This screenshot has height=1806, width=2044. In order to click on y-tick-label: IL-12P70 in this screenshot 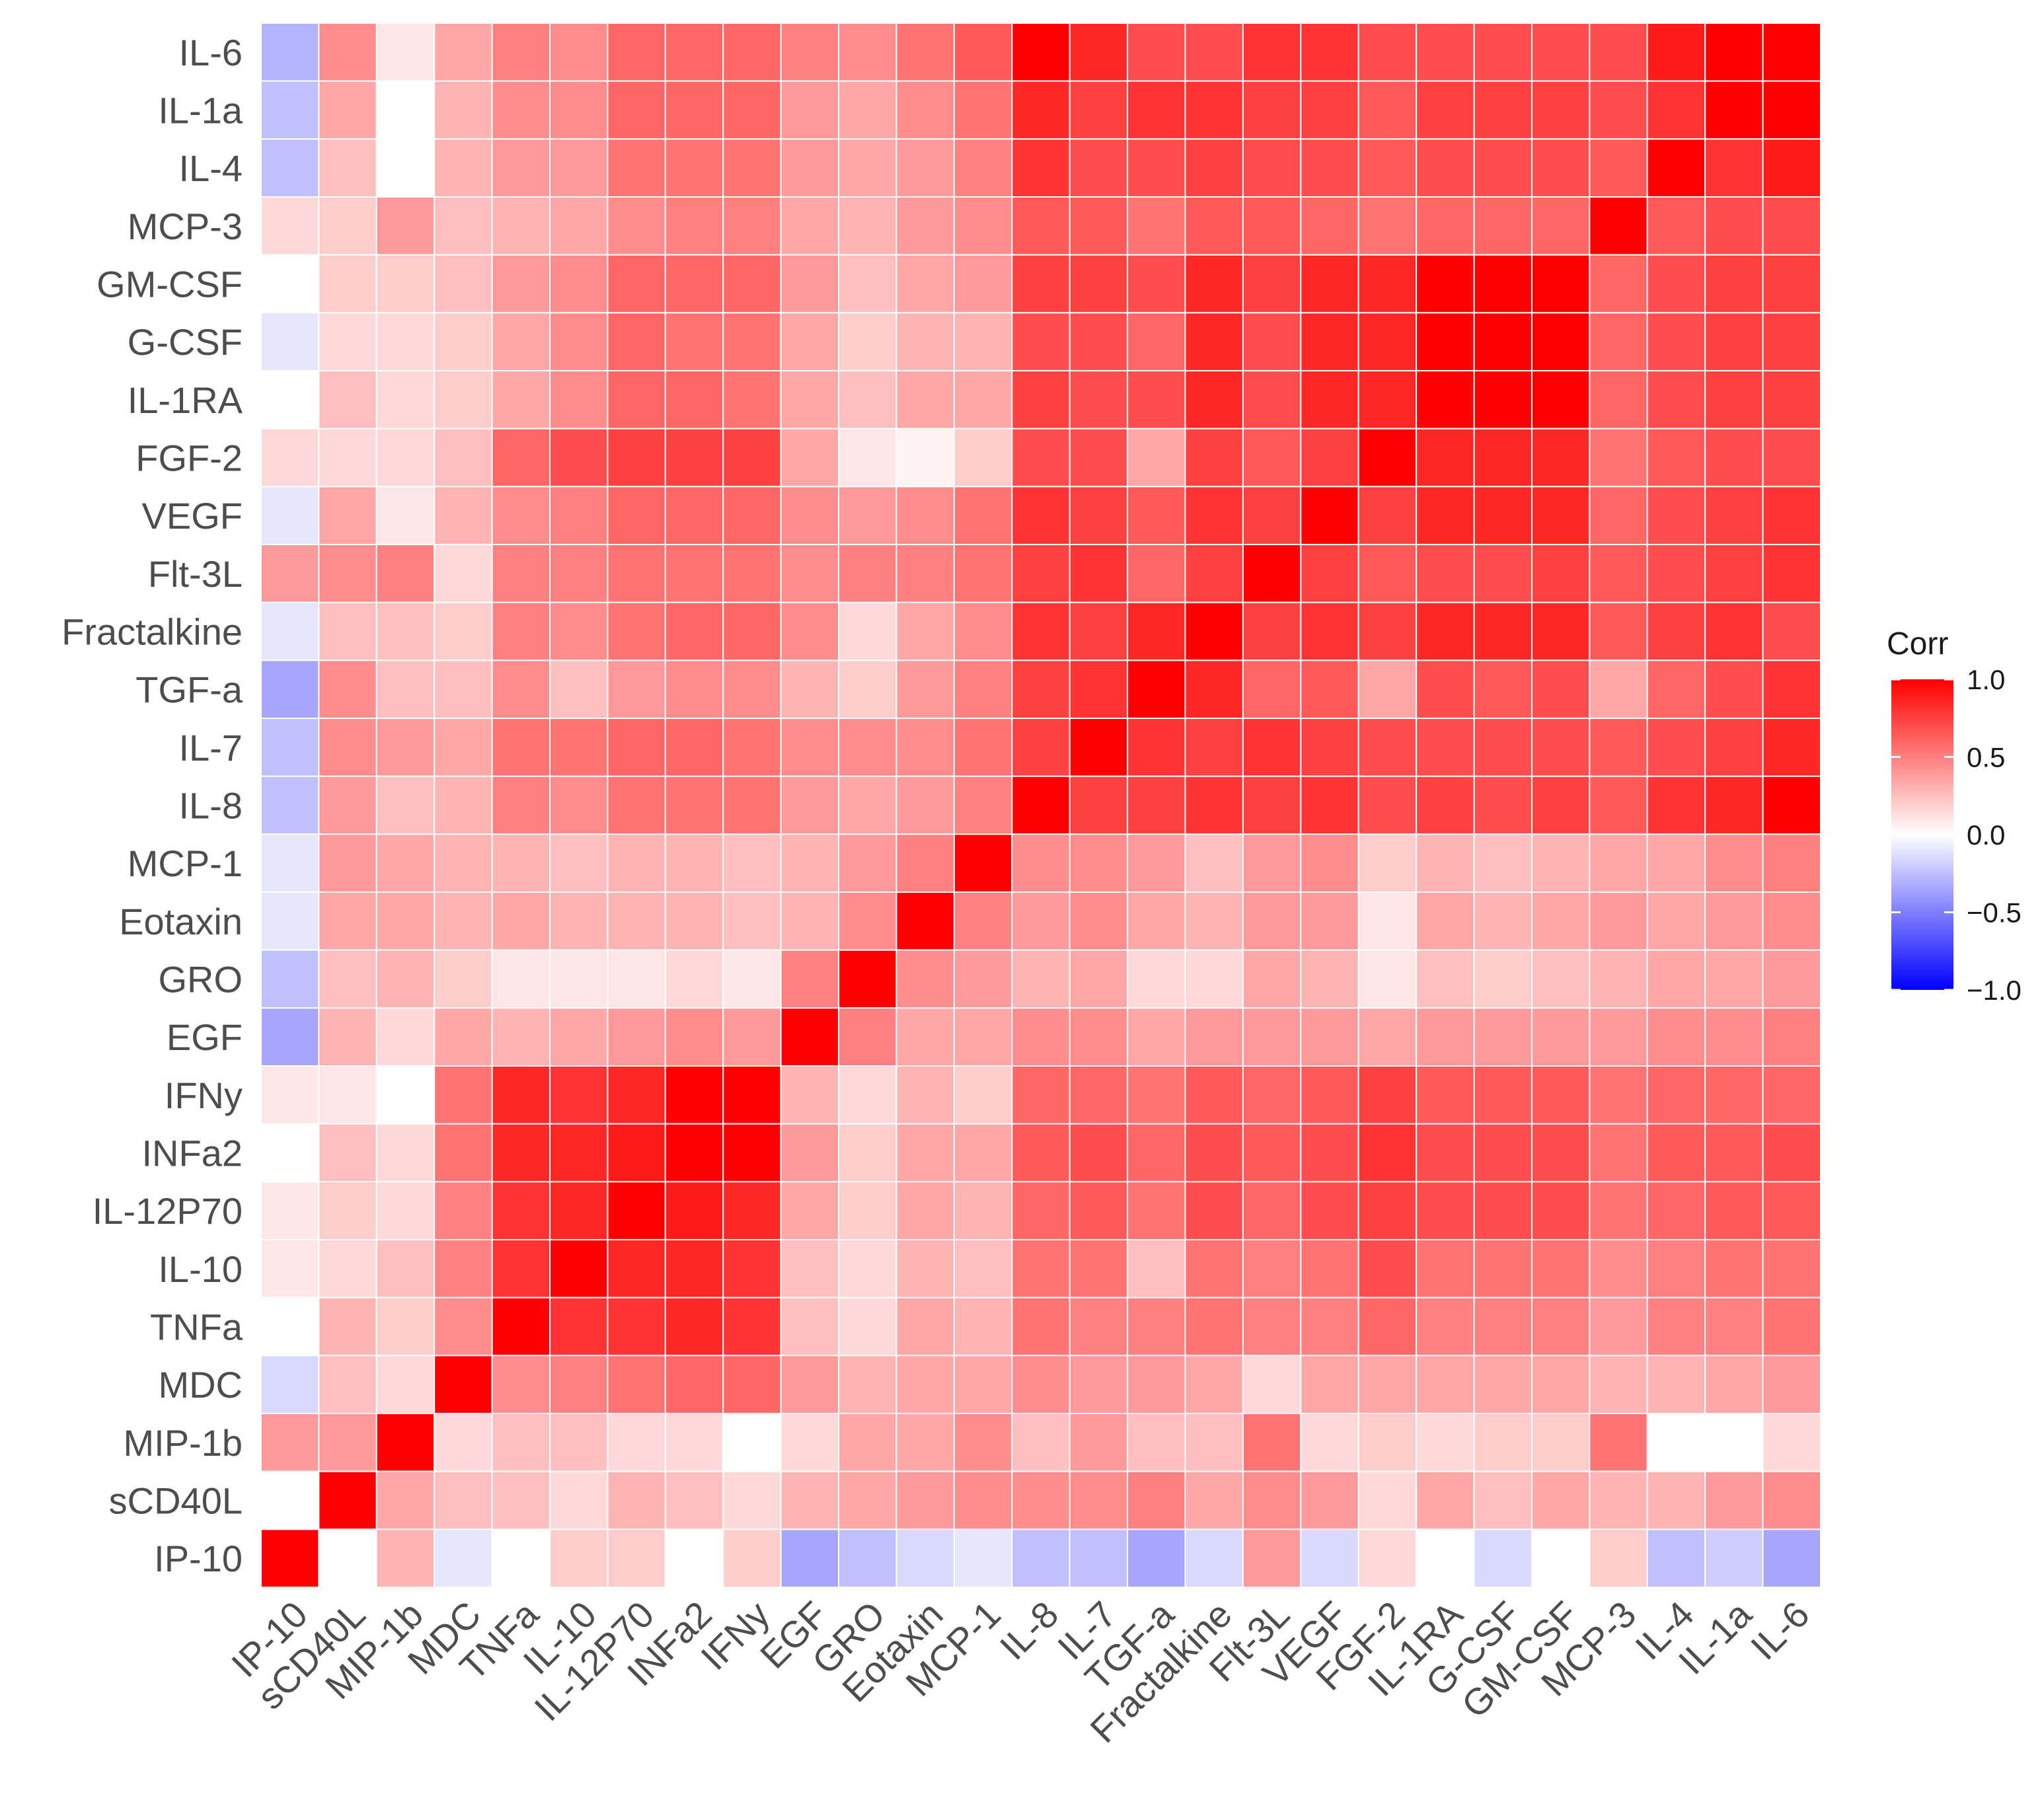, I will do `click(168, 1211)`.